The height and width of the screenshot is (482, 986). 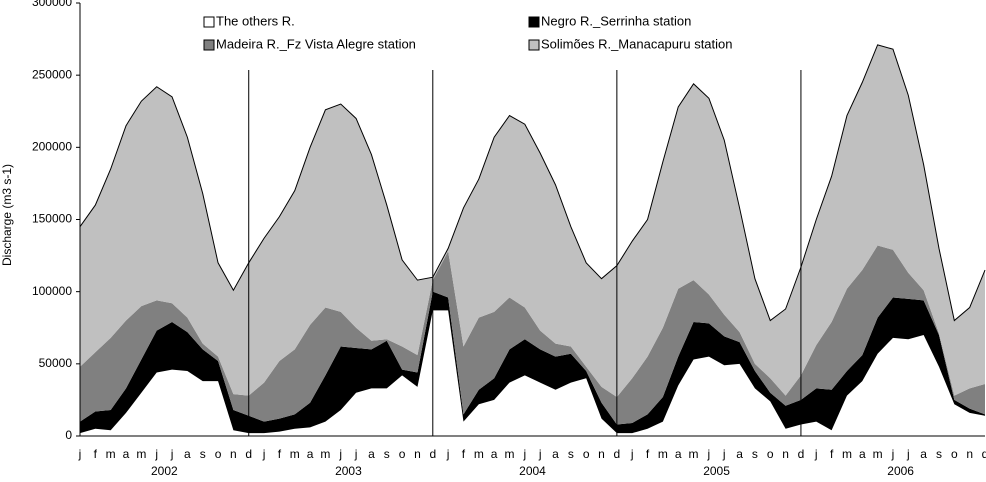 What do you see at coordinates (255, 20) in the screenshot?
I see `legend-label: The others R.` at bounding box center [255, 20].